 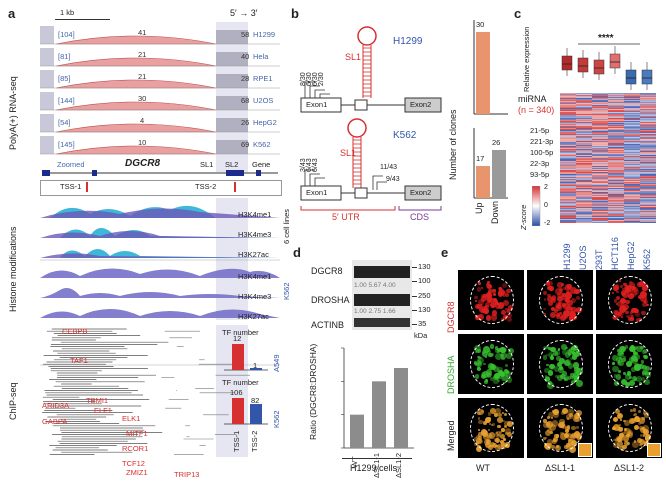 What do you see at coordinates (245, 56) in the screenshot?
I see `lane-right-count: 40` at bounding box center [245, 56].